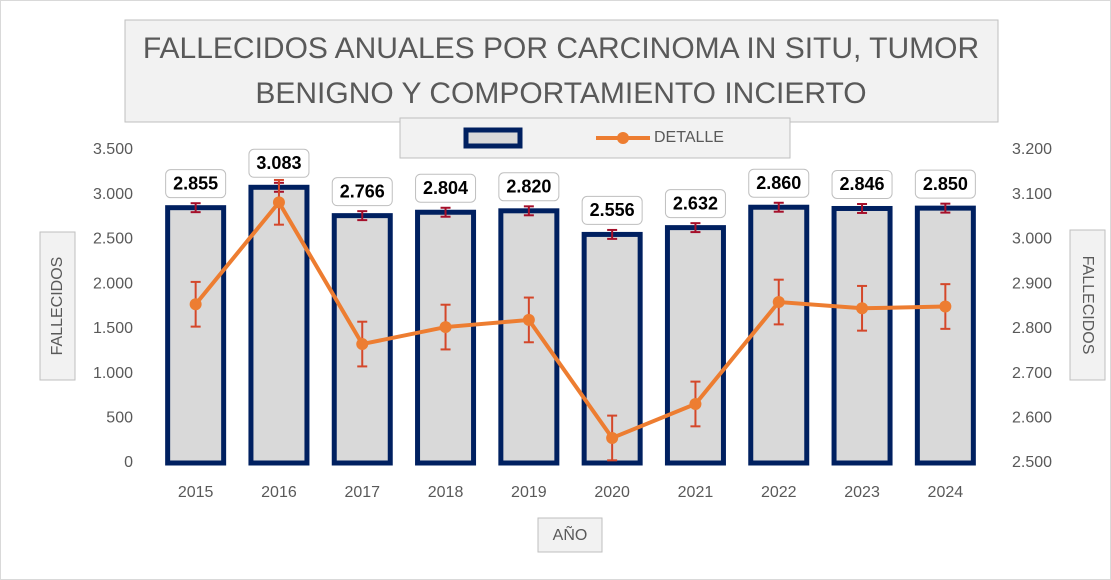  I want to click on x-tick-label: 2015, so click(196, 492).